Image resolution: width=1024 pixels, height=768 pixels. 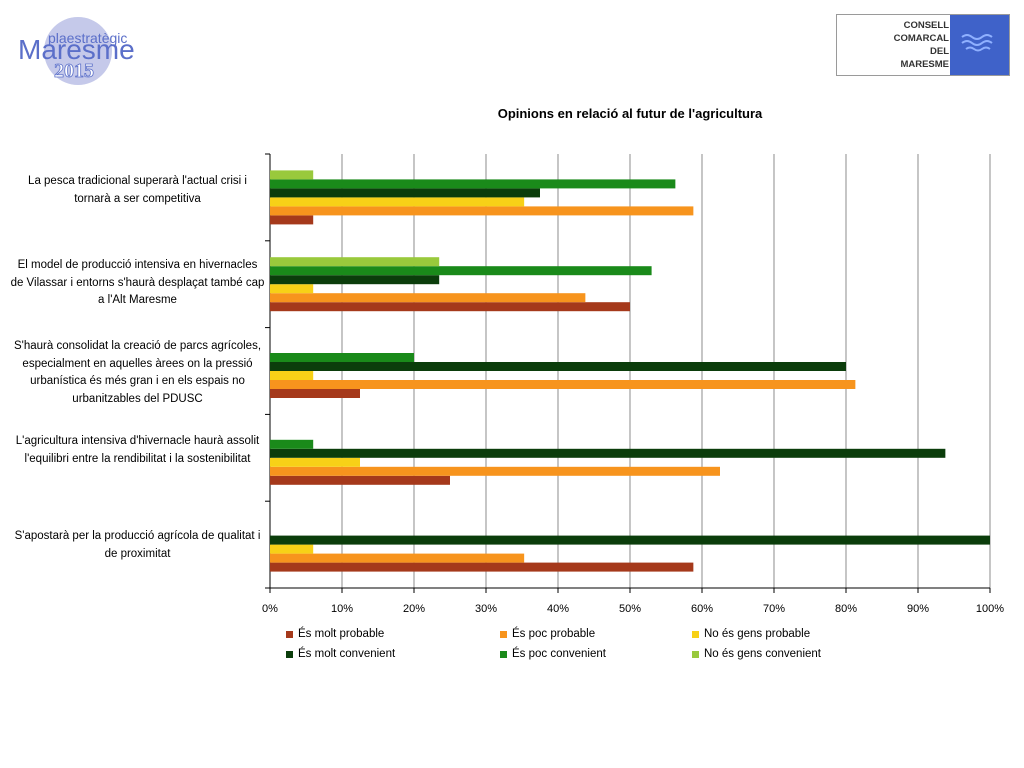 I want to click on x-tick-label: 40%, so click(x=558, y=609).